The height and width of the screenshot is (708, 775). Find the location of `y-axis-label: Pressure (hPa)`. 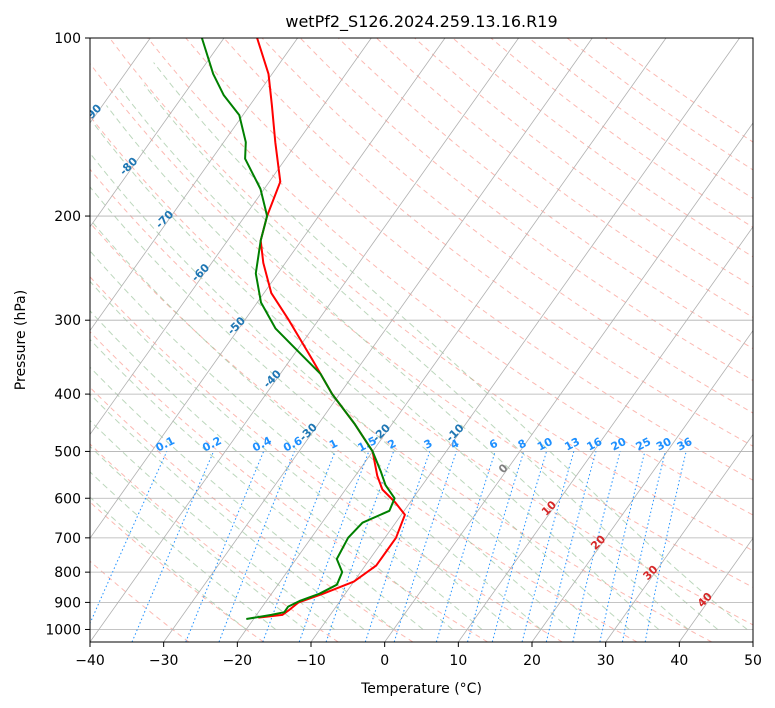

y-axis-label: Pressure (hPa) is located at coordinates (21, 340).